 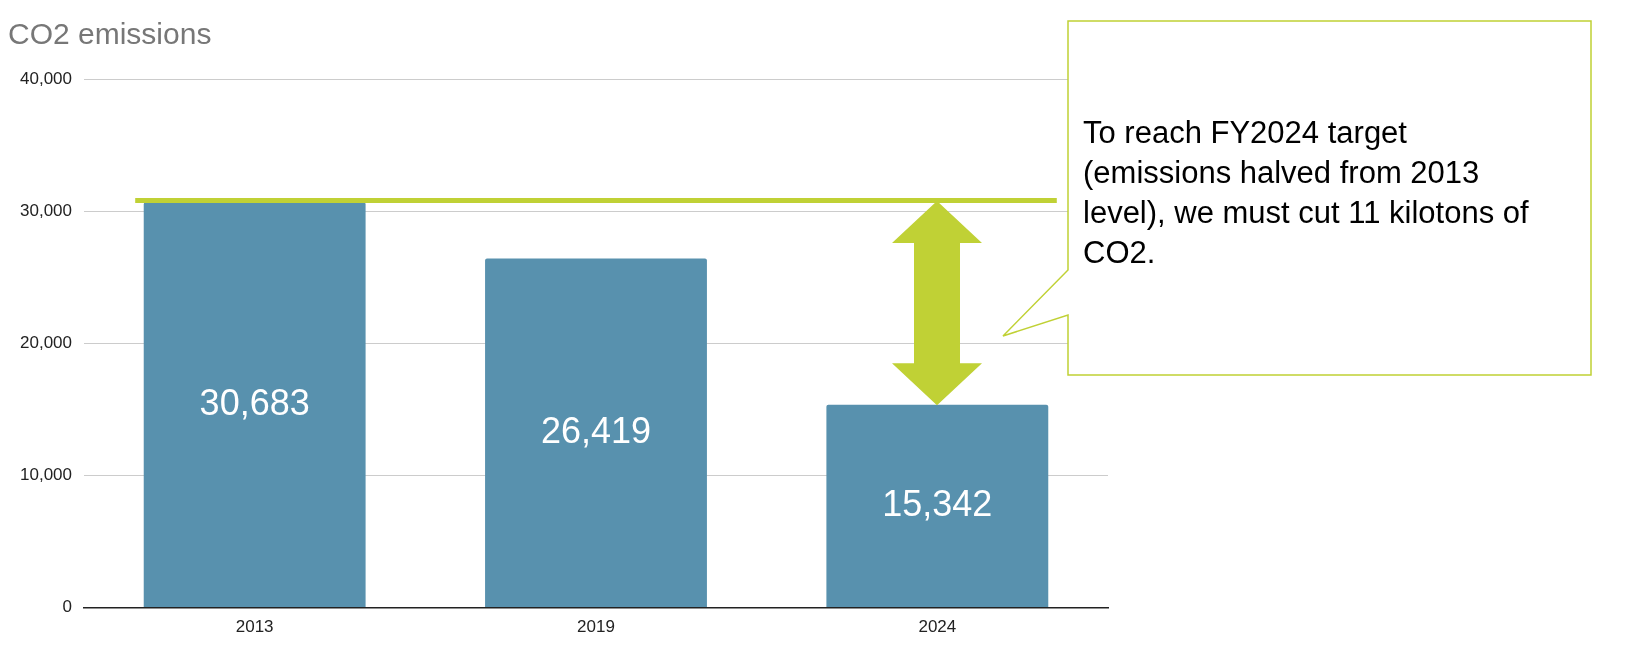 What do you see at coordinates (937, 503) in the screenshot?
I see `data-label: 15,342` at bounding box center [937, 503].